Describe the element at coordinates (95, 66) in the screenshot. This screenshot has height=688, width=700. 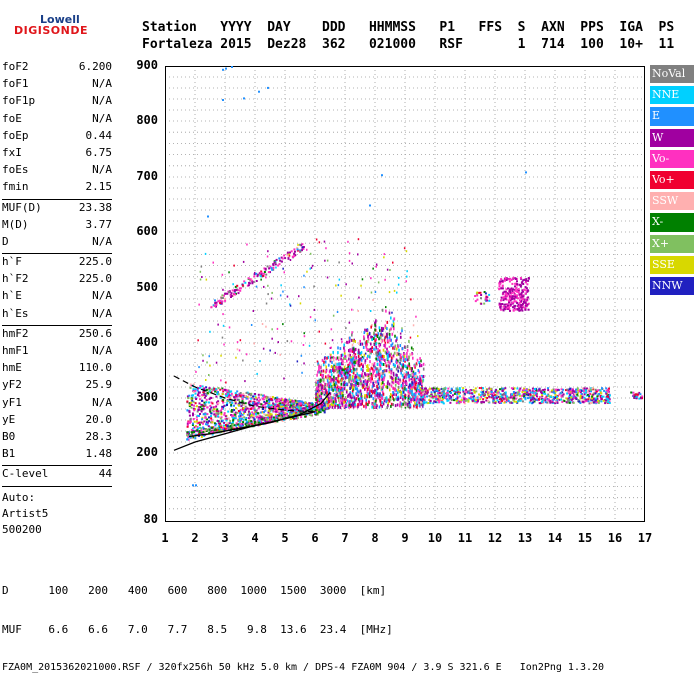
I see `param-value: 6.200` at that location.